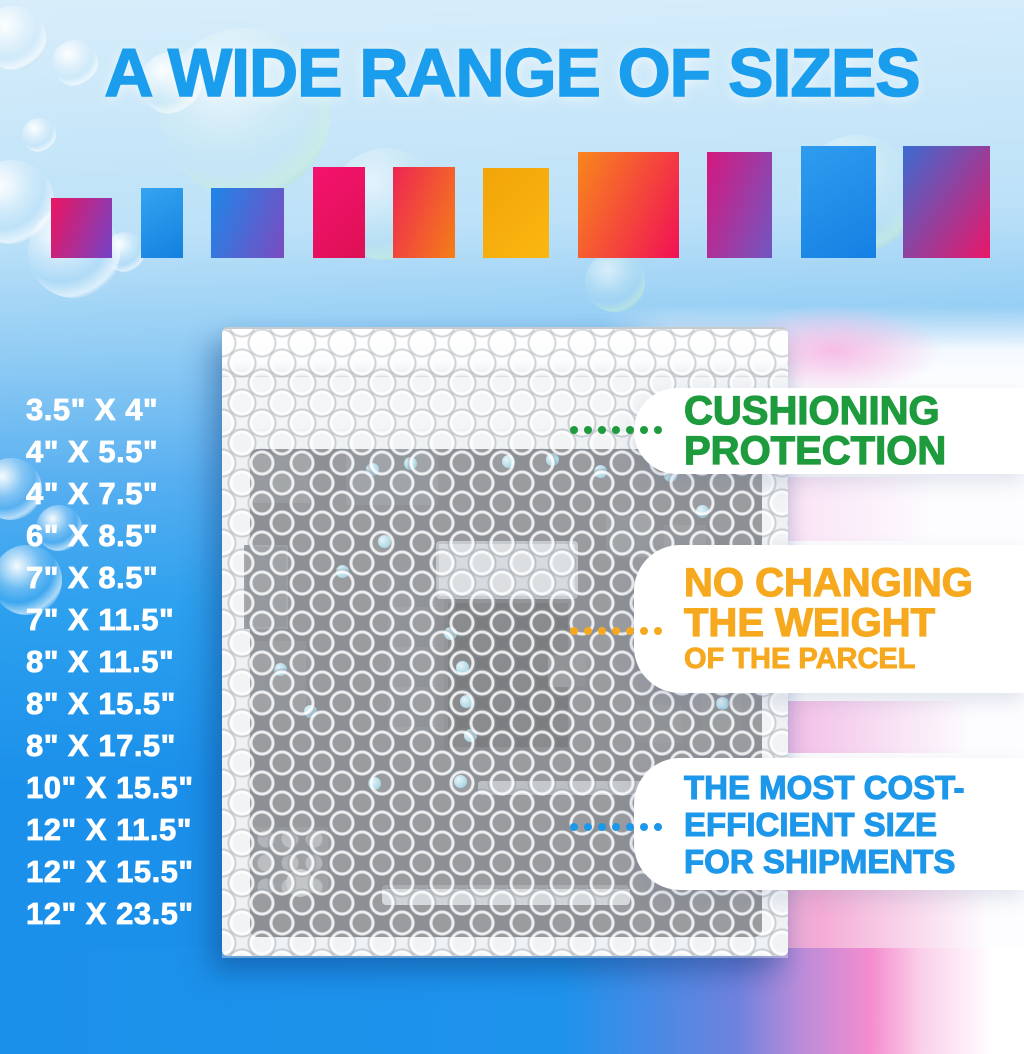 The height and width of the screenshot is (1054, 1024). What do you see at coordinates (92, 452) in the screenshot?
I see `size-list-item: 4" X 5.5"` at bounding box center [92, 452].